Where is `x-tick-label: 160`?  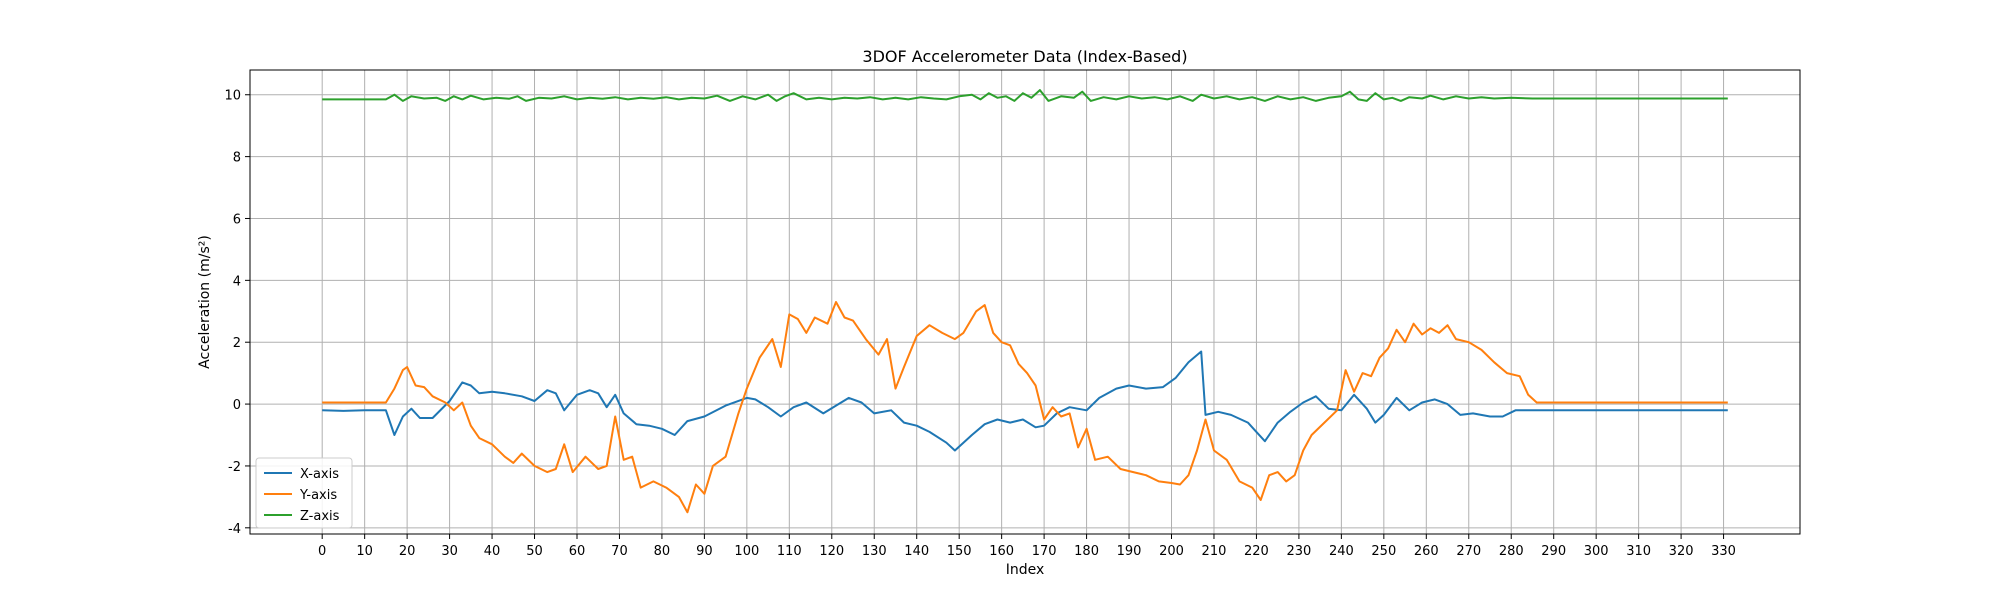
x-tick-label: 160 is located at coordinates (1001, 551).